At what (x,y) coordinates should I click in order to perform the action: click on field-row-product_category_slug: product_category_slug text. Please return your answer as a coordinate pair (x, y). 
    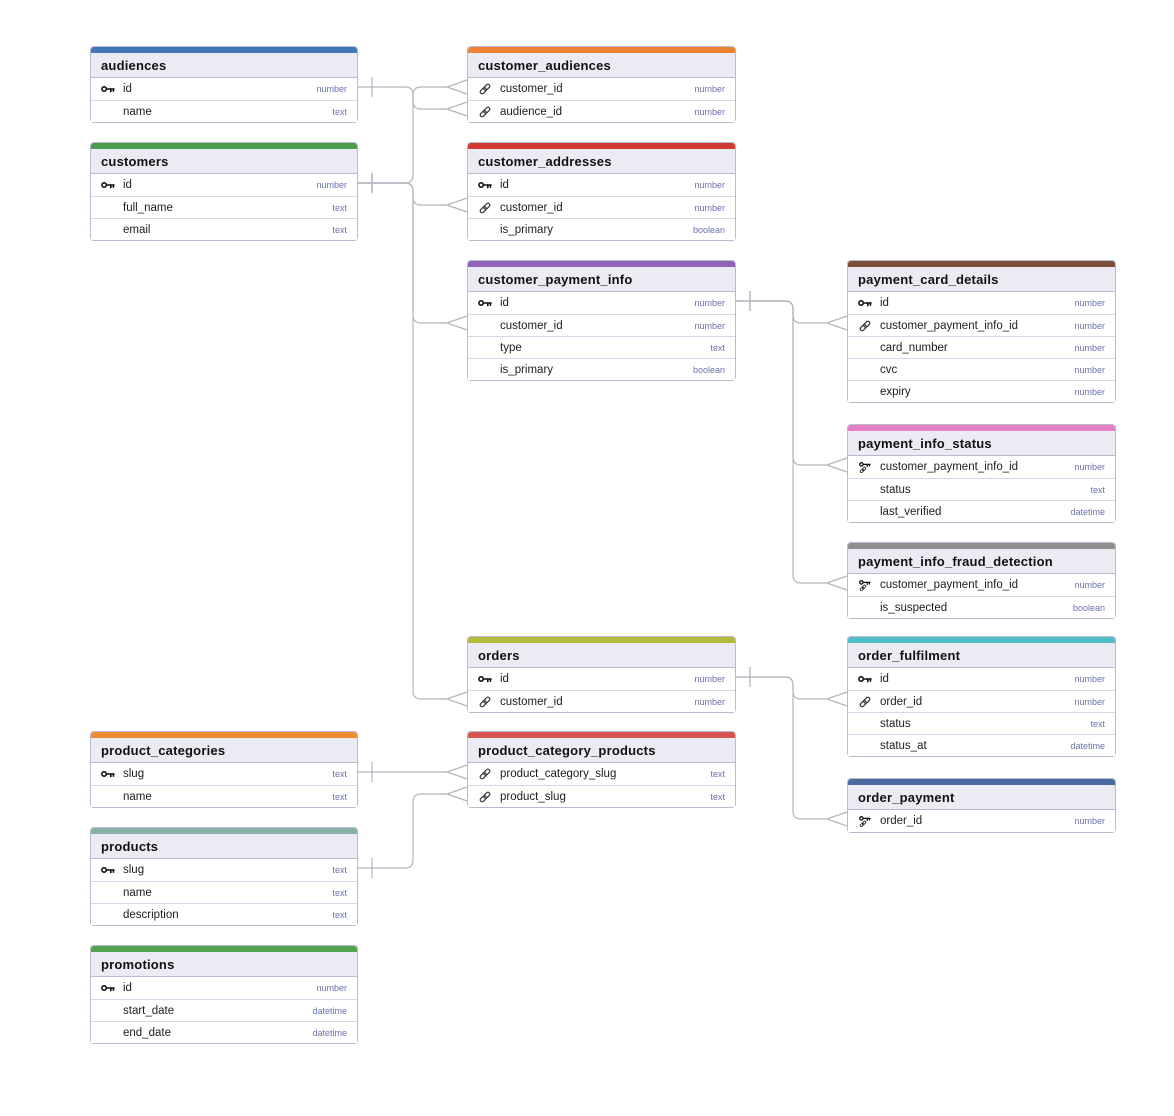
    Looking at the image, I should click on (601, 774).